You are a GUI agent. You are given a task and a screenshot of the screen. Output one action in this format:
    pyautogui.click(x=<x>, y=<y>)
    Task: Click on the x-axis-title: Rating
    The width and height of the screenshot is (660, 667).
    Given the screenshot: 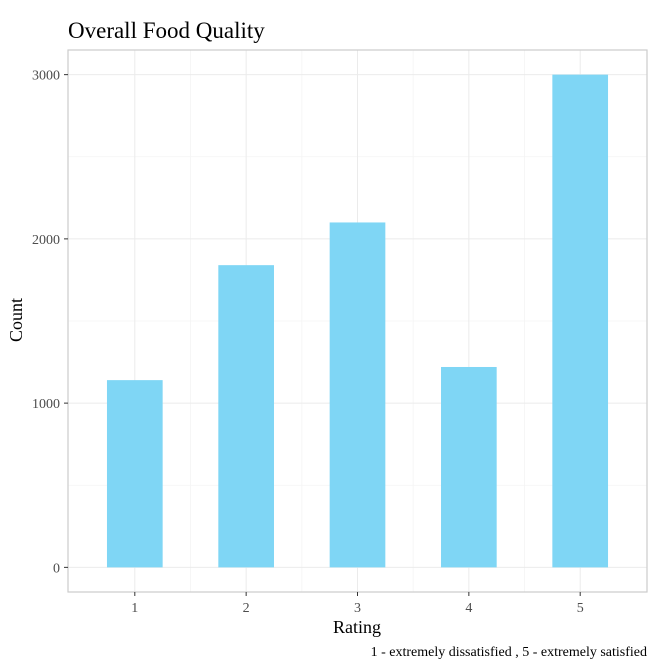 What is the action you would take?
    pyautogui.click(x=357, y=627)
    